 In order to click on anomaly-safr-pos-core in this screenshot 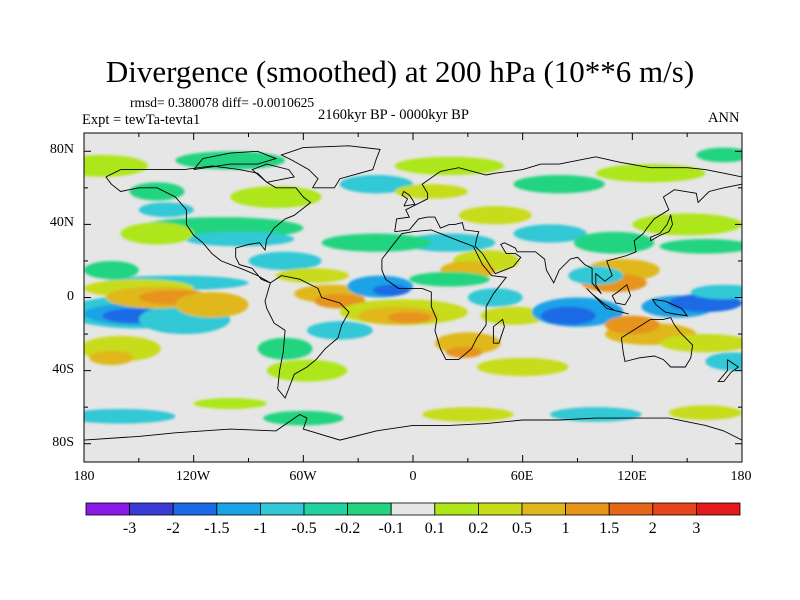, I will do `click(464, 352)`.